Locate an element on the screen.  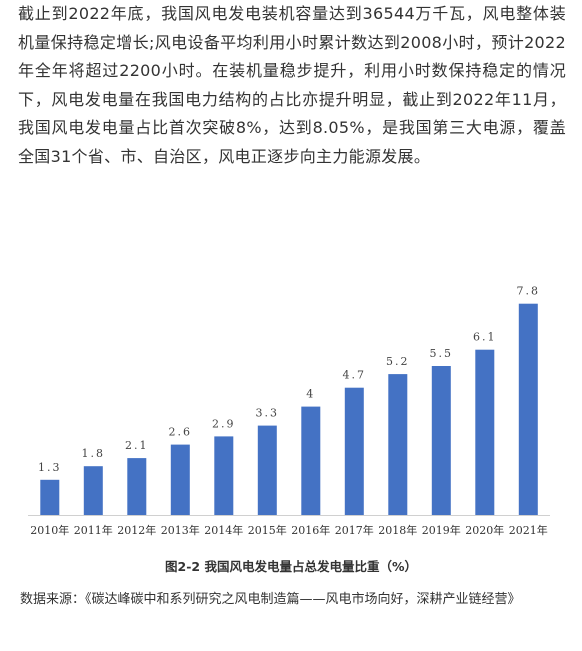
x-tick-label: 2019年 is located at coordinates (441, 530).